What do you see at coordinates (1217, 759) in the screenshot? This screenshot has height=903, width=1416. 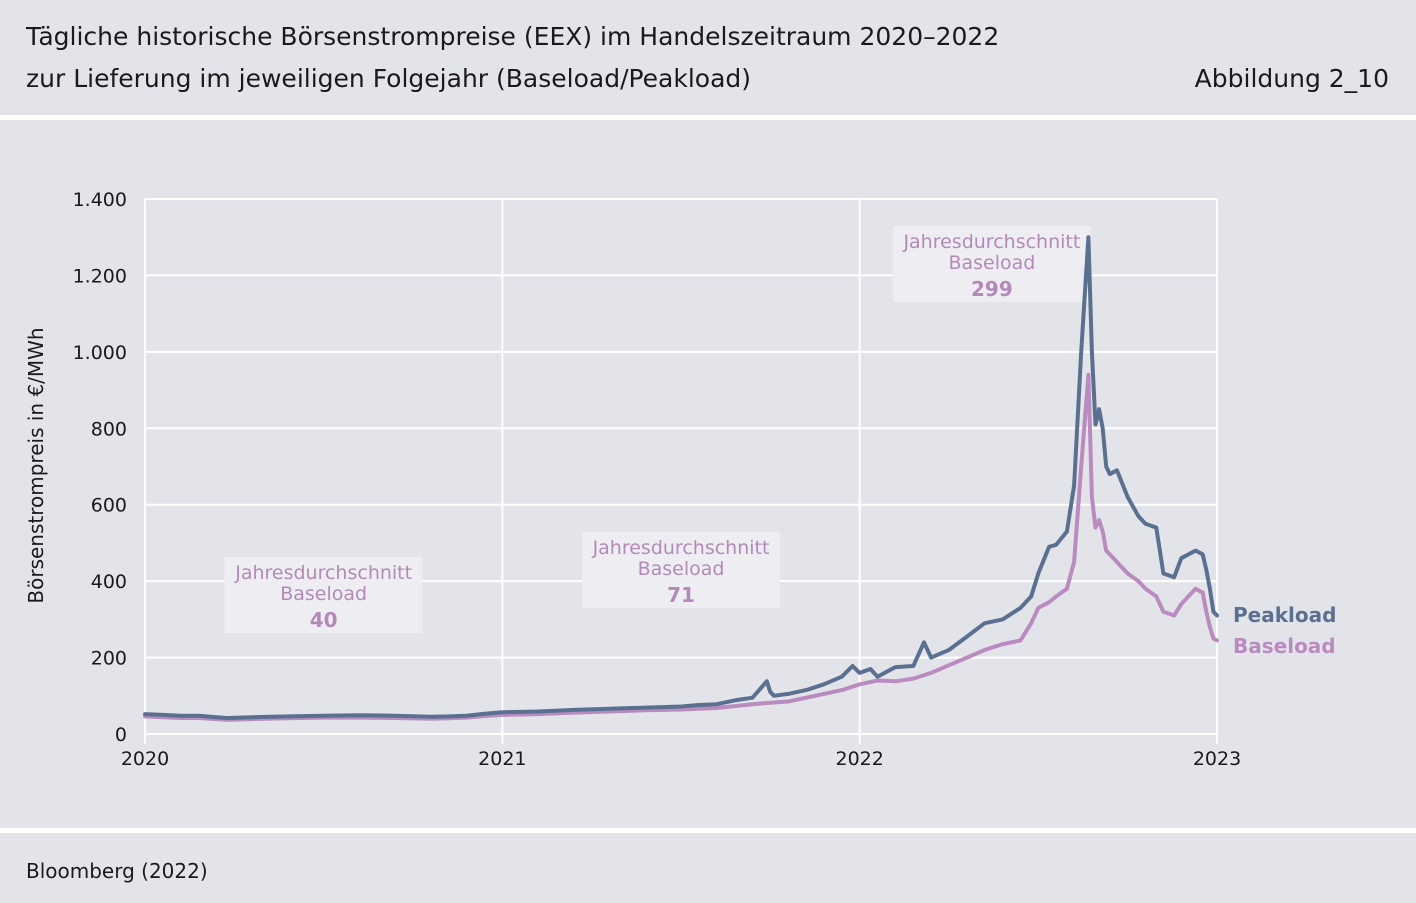 I see `x-tick-label: 2023` at bounding box center [1217, 759].